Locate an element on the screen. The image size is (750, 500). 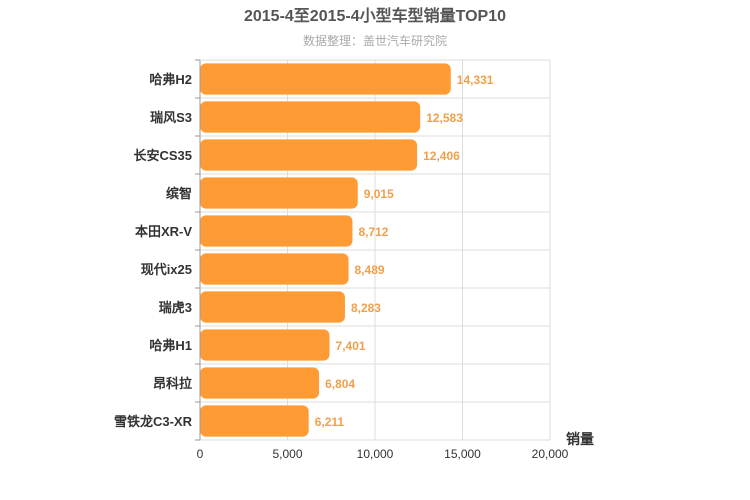
value-label: 12,583 is located at coordinates (444, 118).